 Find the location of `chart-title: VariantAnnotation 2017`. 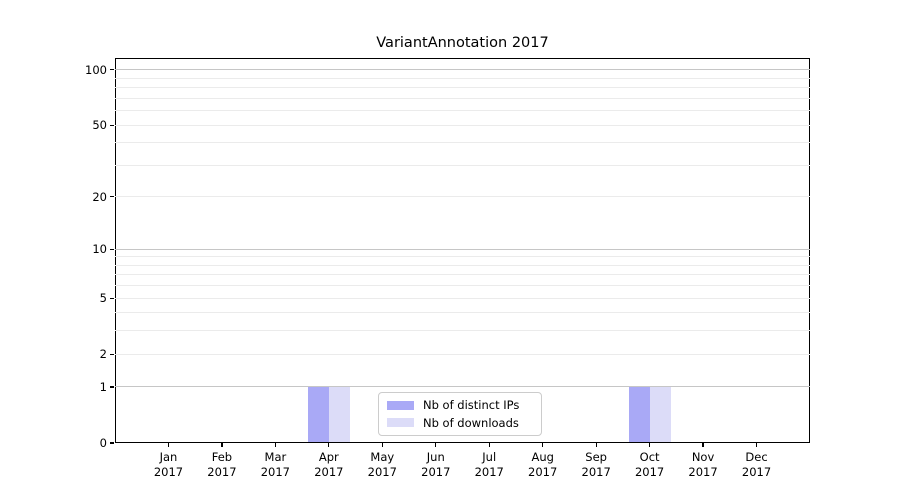

chart-title: VariantAnnotation 2017 is located at coordinates (462, 43).